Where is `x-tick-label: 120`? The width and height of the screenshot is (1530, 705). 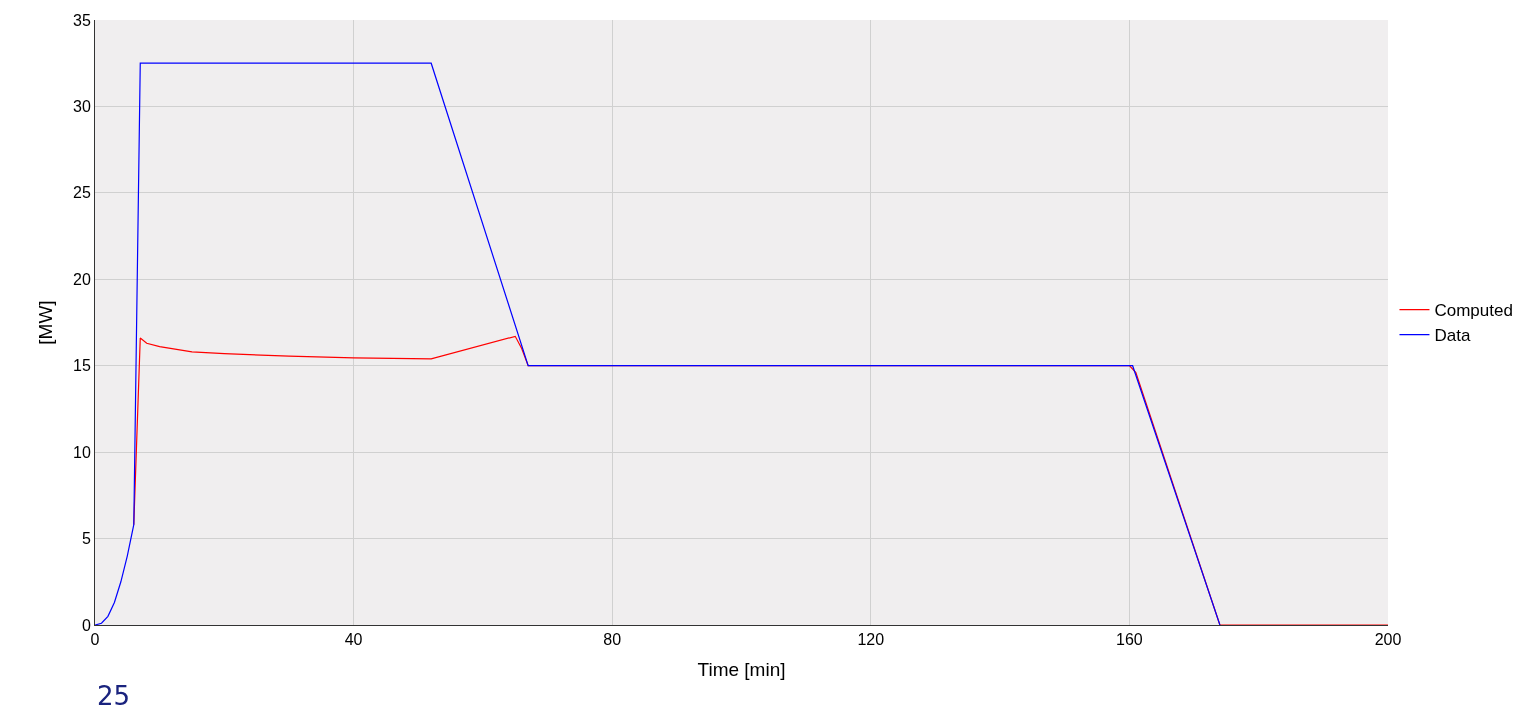 x-tick-label: 120 is located at coordinates (871, 640).